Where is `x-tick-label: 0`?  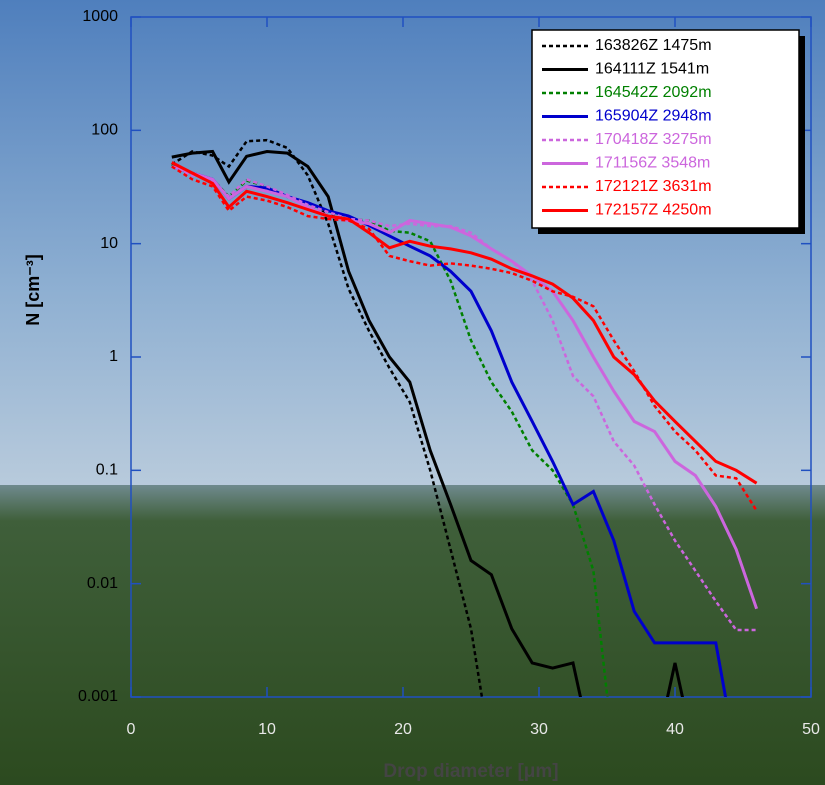
x-tick-label: 0 is located at coordinates (131, 729).